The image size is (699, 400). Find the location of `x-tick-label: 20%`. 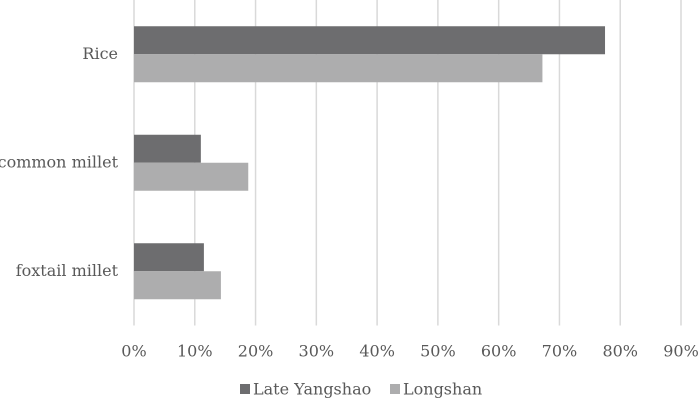

x-tick-label: 20% is located at coordinates (256, 351).